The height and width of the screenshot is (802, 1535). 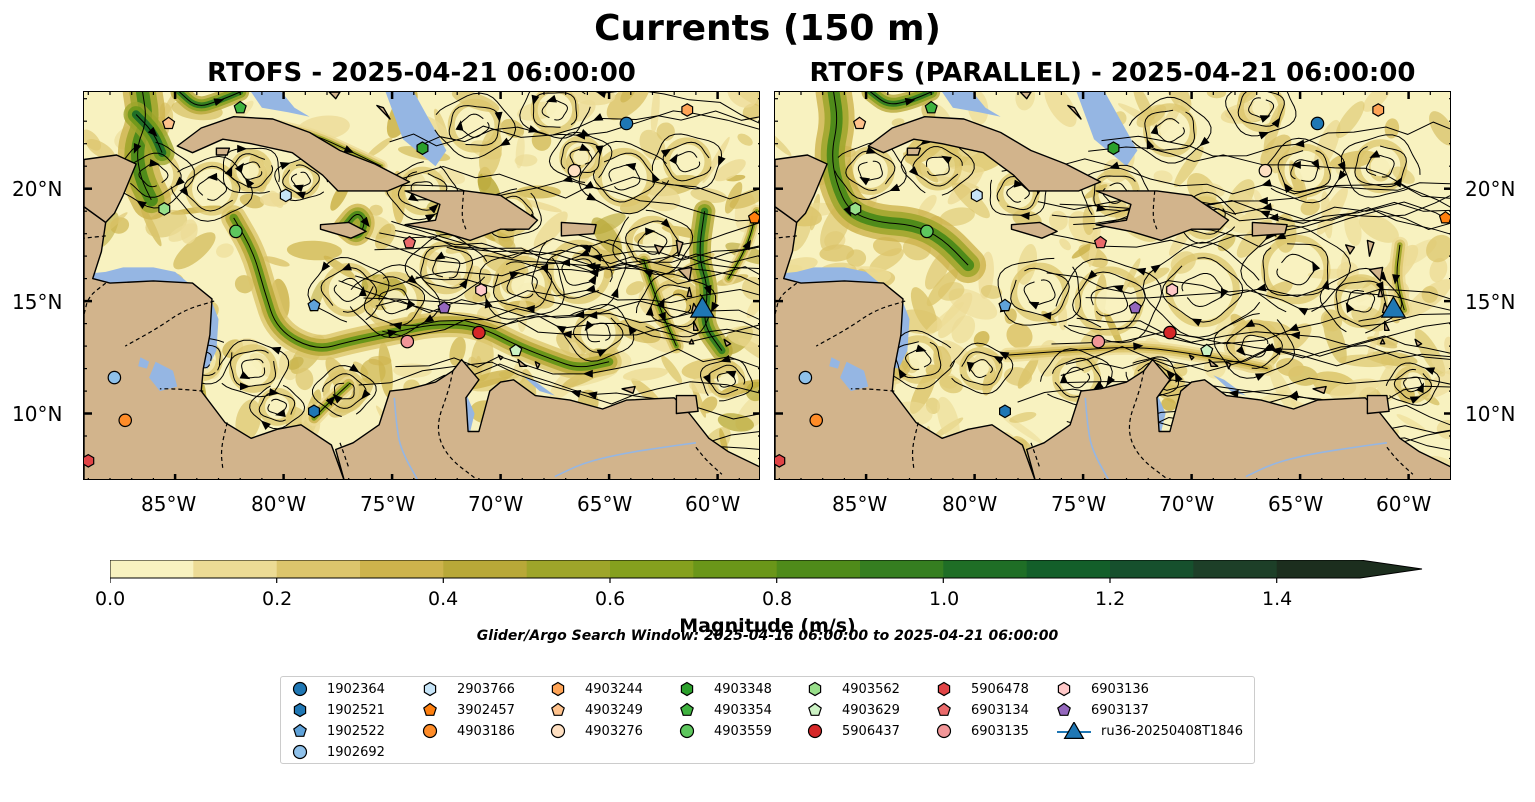 What do you see at coordinates (871, 689) in the screenshot?
I see `legend-label: 4903562` at bounding box center [871, 689].